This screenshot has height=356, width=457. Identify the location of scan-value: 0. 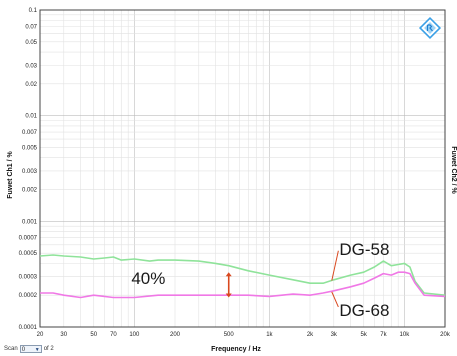
(23, 349).